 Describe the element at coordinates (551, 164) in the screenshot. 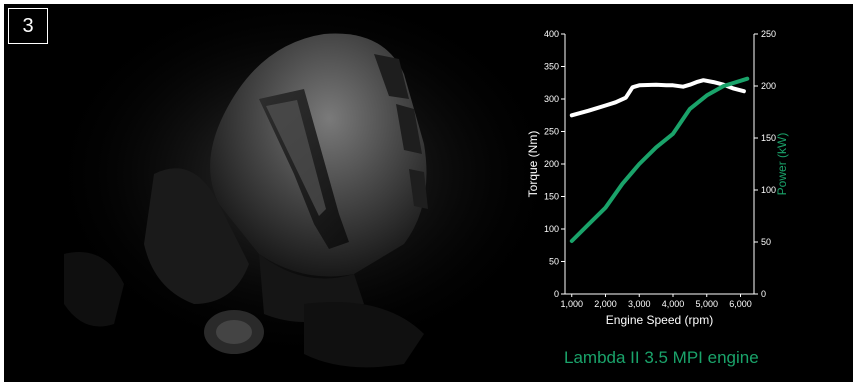

I see `y-tick-label: 200` at that location.